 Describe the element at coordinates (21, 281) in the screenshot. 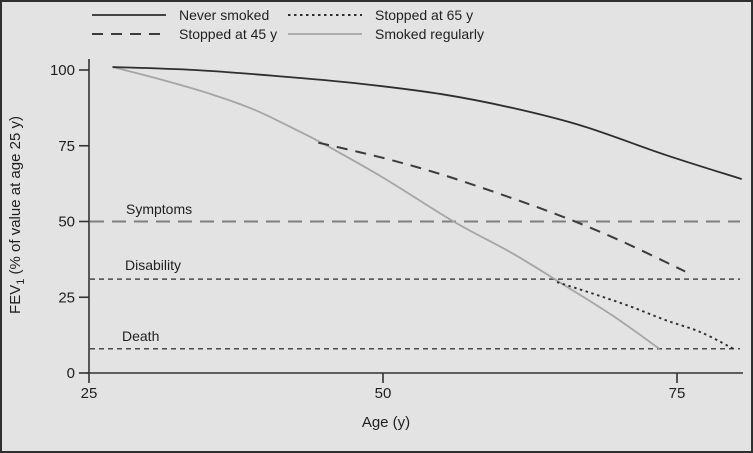

I see `y-axis-title-subscript: 1` at that location.